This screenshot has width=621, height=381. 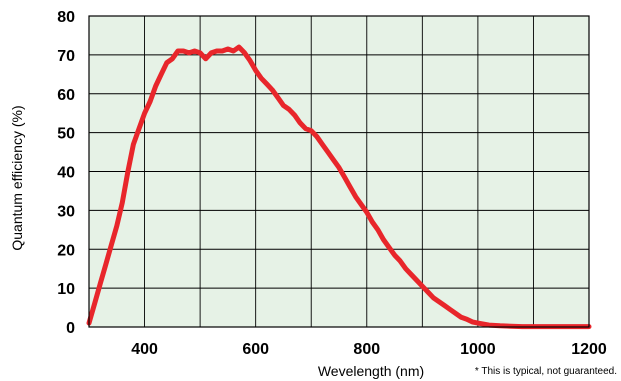 What do you see at coordinates (66, 95) in the screenshot?
I see `y-tick-label: 60` at bounding box center [66, 95].